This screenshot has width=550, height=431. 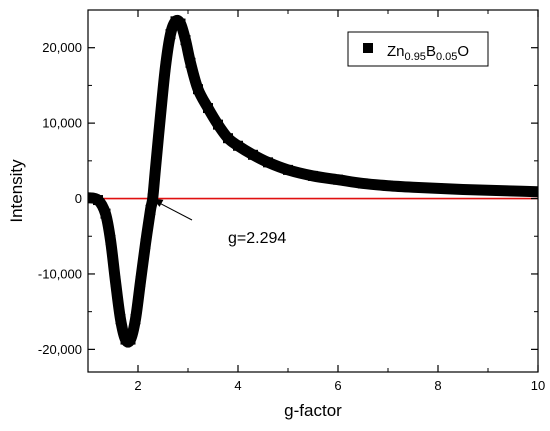 I want to click on y-tick-label: 0, so click(x=78, y=198).